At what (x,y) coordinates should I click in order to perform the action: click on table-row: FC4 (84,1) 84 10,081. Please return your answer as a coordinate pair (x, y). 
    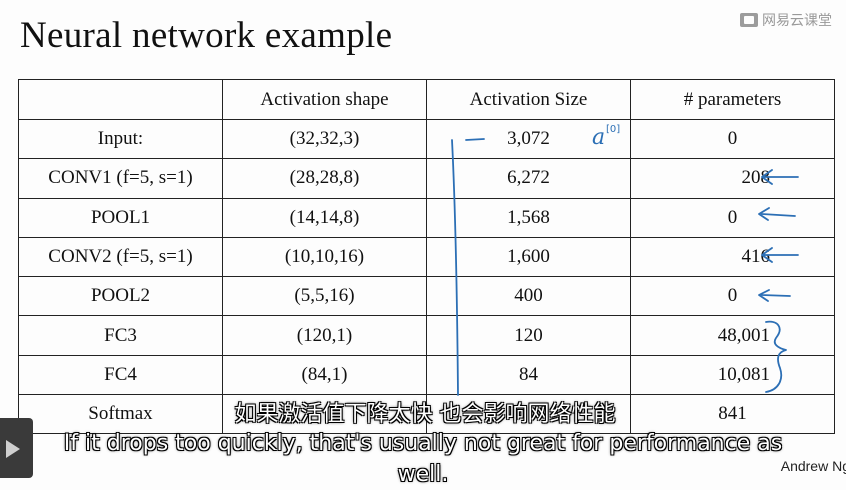
    Looking at the image, I should click on (426, 375).